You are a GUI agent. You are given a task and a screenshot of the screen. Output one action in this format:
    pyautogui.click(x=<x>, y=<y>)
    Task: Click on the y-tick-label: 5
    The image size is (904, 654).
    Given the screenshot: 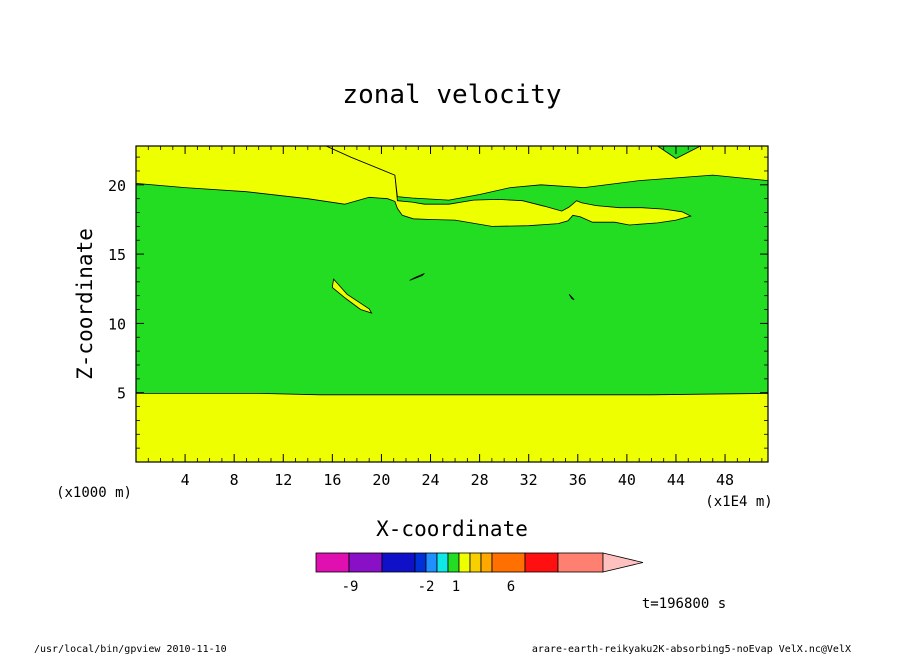 What is the action you would take?
    pyautogui.click(x=121, y=394)
    